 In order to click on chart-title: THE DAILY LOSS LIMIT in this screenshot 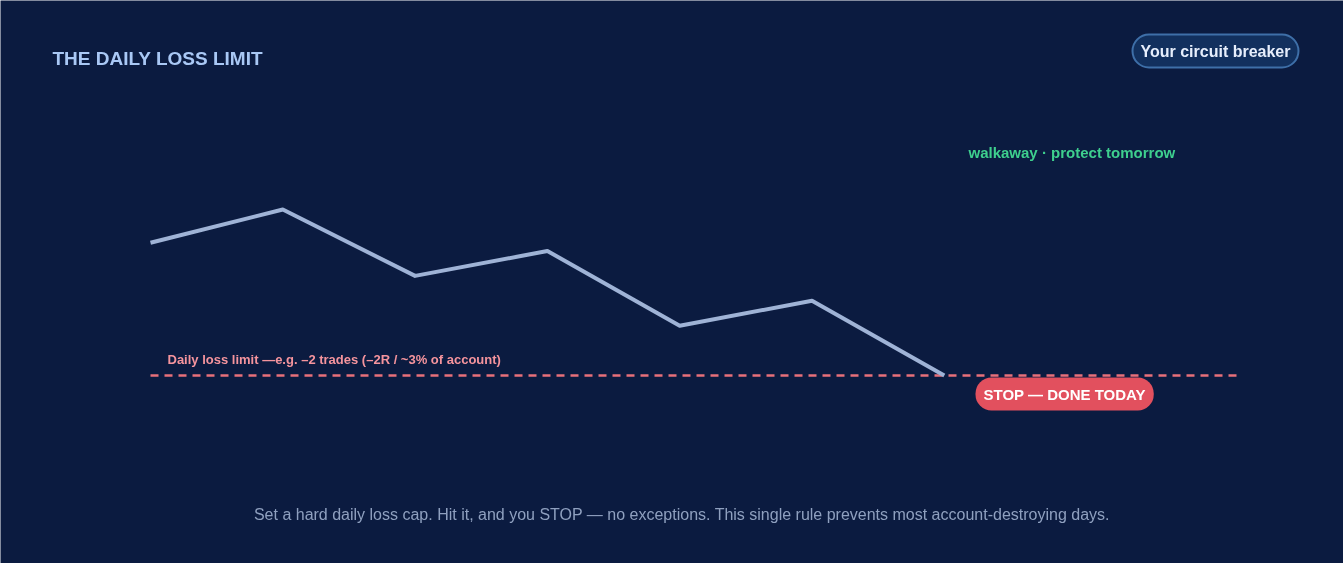, I will do `click(157, 58)`.